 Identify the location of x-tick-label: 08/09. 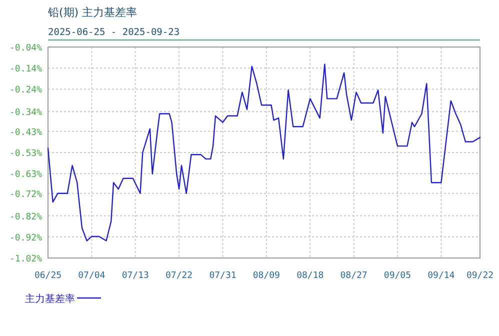
(266, 276).